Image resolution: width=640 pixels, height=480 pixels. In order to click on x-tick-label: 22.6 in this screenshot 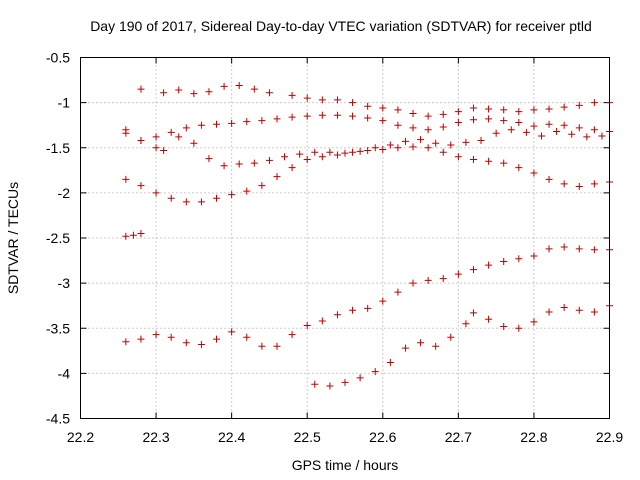, I will do `click(382, 437)`.